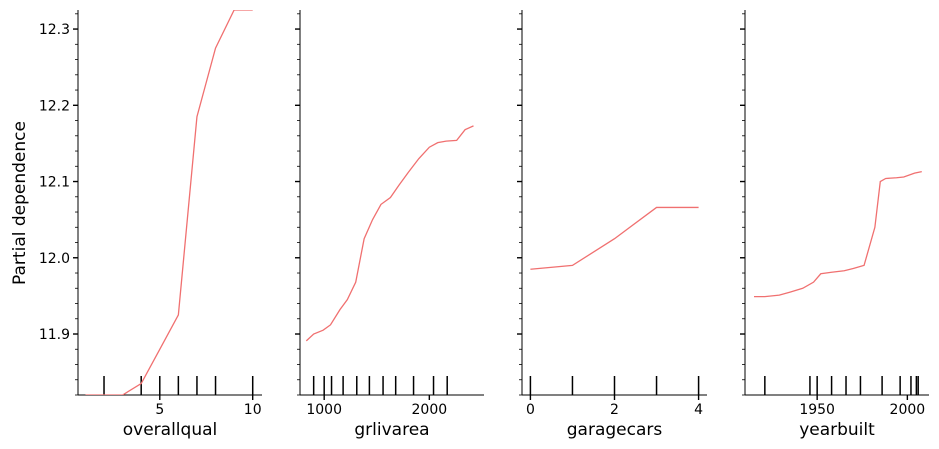 This screenshot has height=449, width=939. I want to click on y-tick-label: 12.2, so click(54, 106).